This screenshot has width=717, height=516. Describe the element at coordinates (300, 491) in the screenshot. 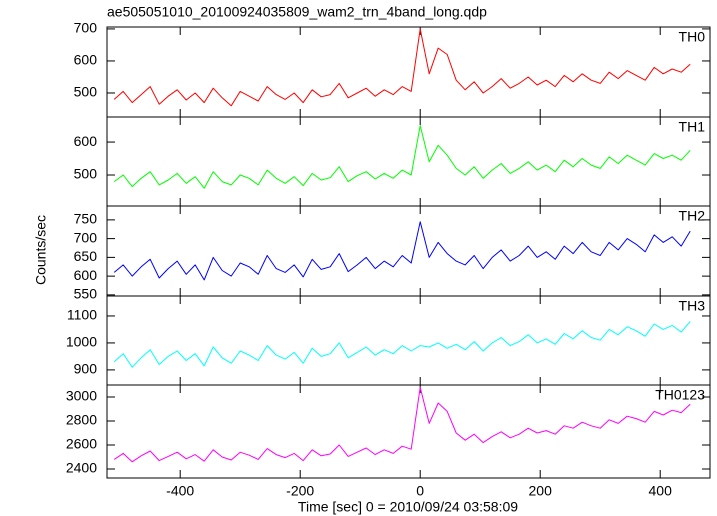

I see `x-tick-label: -200` at that location.